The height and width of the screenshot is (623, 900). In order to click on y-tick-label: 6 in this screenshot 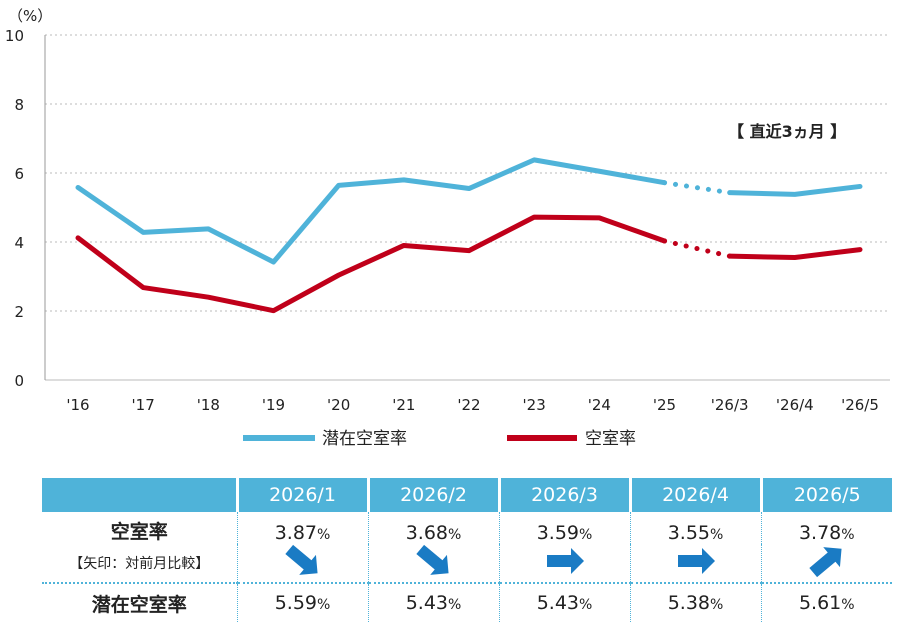, I will do `click(19, 174)`.